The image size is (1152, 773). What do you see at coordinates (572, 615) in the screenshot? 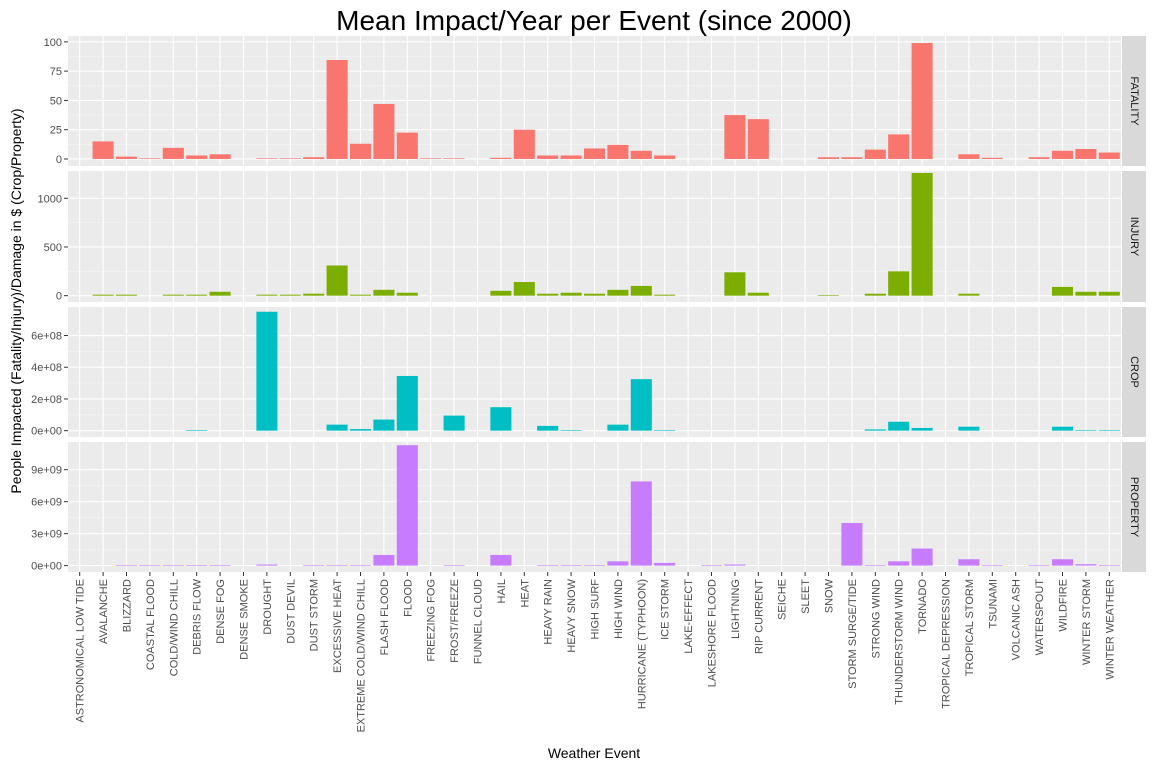
I see `x-tick-label: HEAVY SNOW` at bounding box center [572, 615].